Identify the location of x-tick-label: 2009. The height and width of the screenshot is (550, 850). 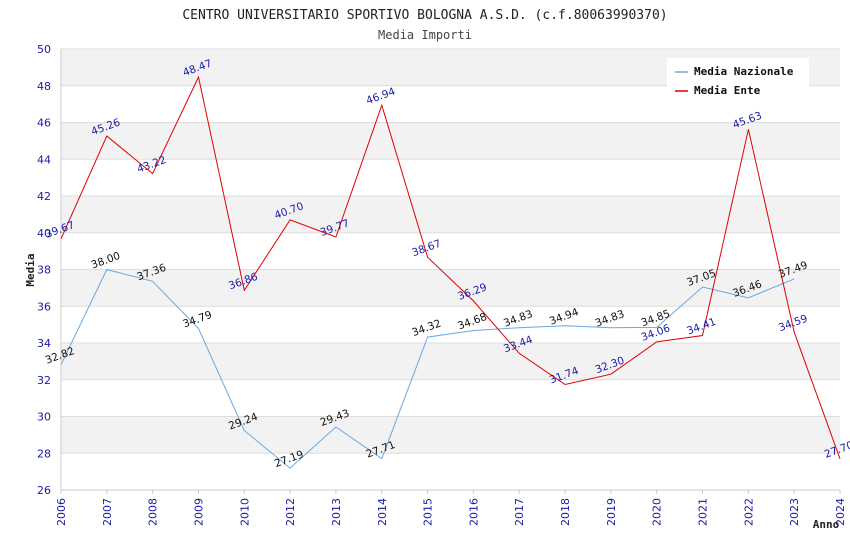
(198, 512).